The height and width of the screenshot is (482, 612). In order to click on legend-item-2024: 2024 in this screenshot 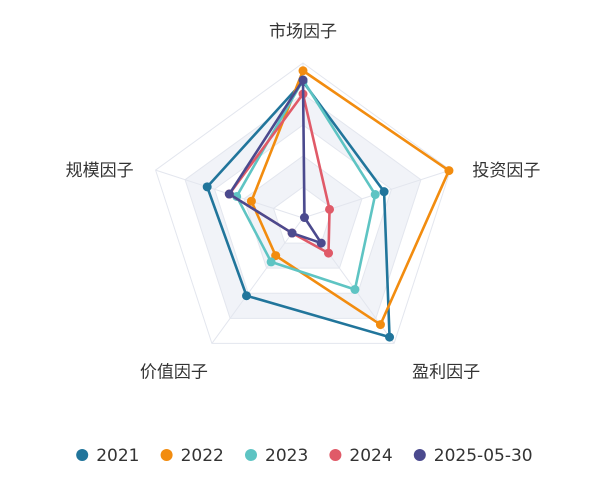, I will do `click(361, 456)`.